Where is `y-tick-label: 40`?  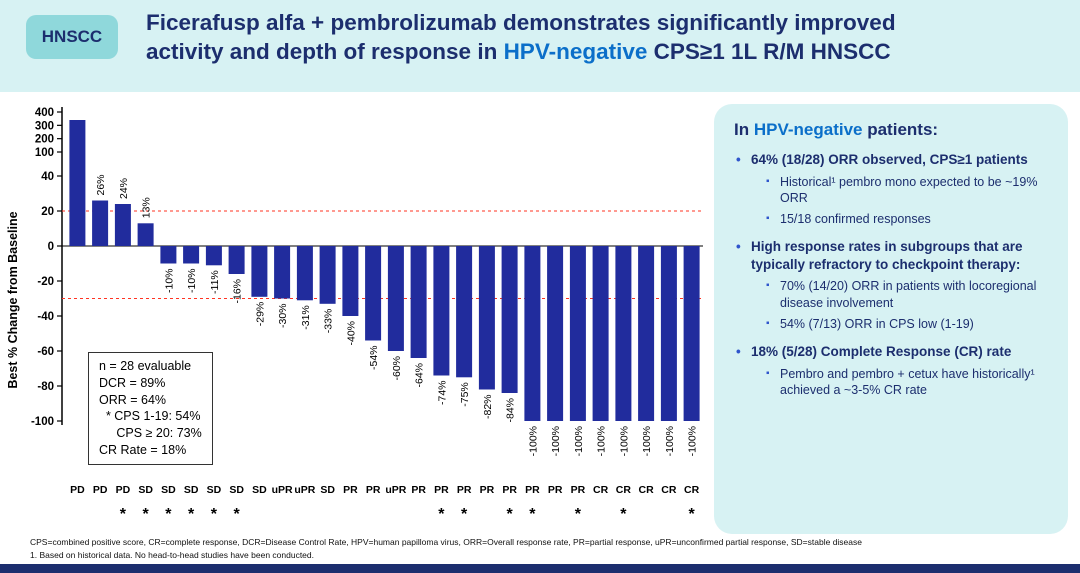 y-tick-label: 40 is located at coordinates (47, 177).